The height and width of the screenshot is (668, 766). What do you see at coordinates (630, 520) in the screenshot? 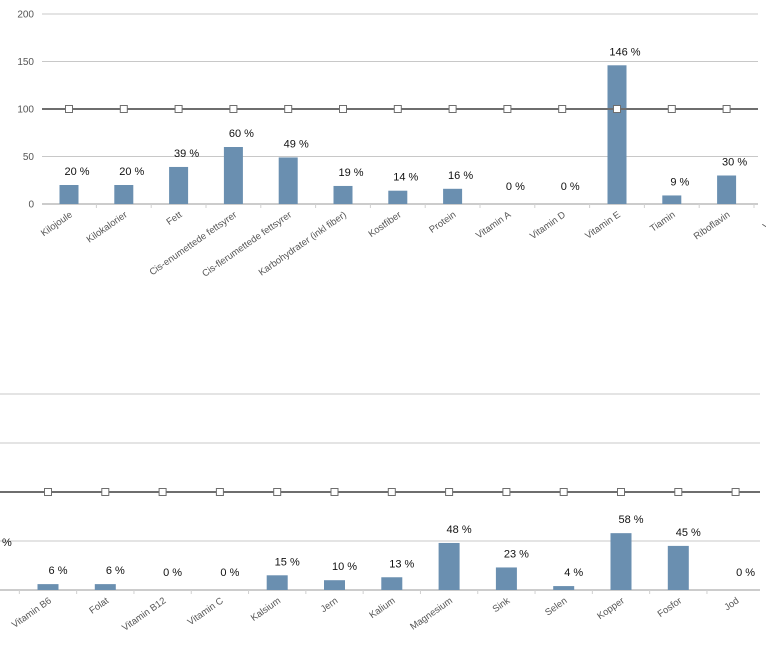
I see `data-label: 58 %` at bounding box center [630, 520].